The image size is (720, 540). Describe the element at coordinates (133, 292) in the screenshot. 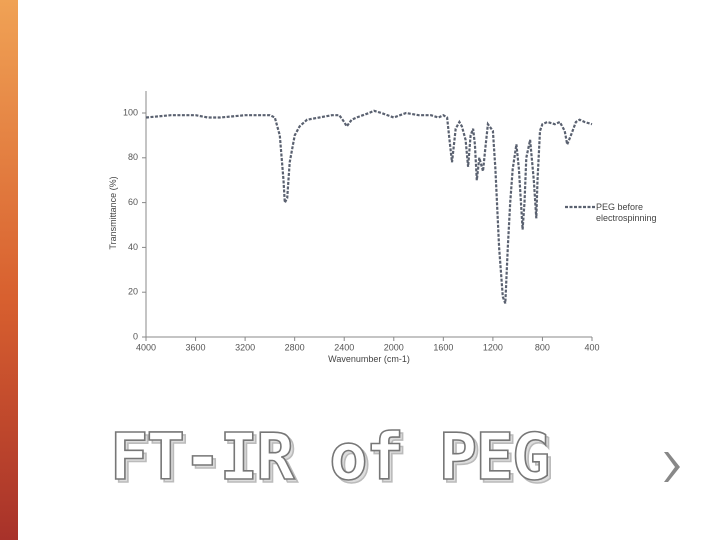

I see `y-tick-label: 20` at that location.